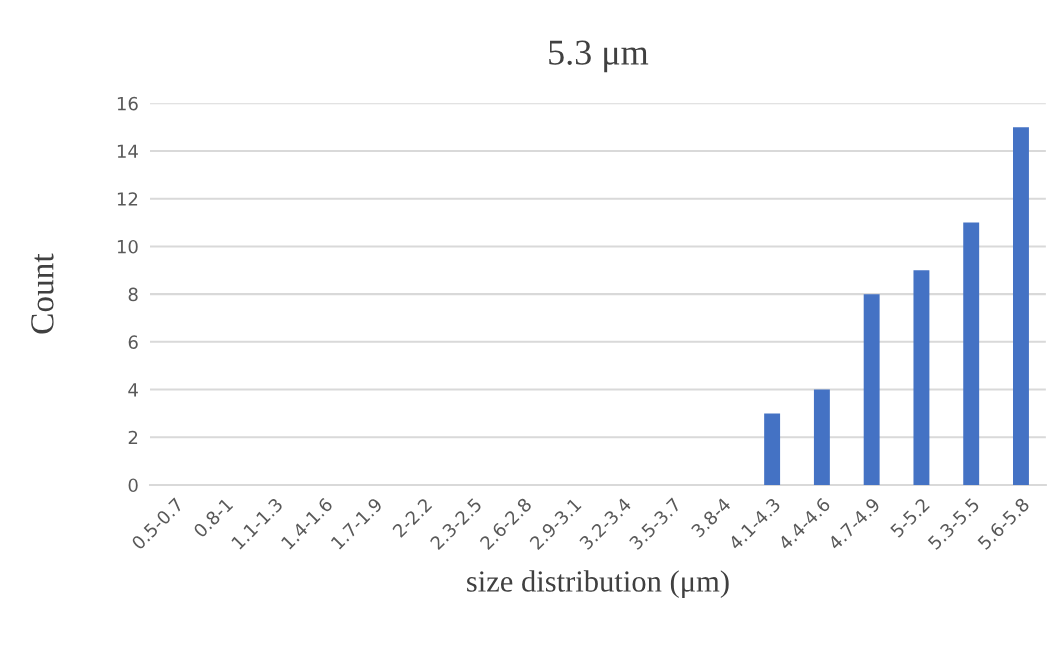  I want to click on chart-title: 5.3 μm, so click(599, 56).